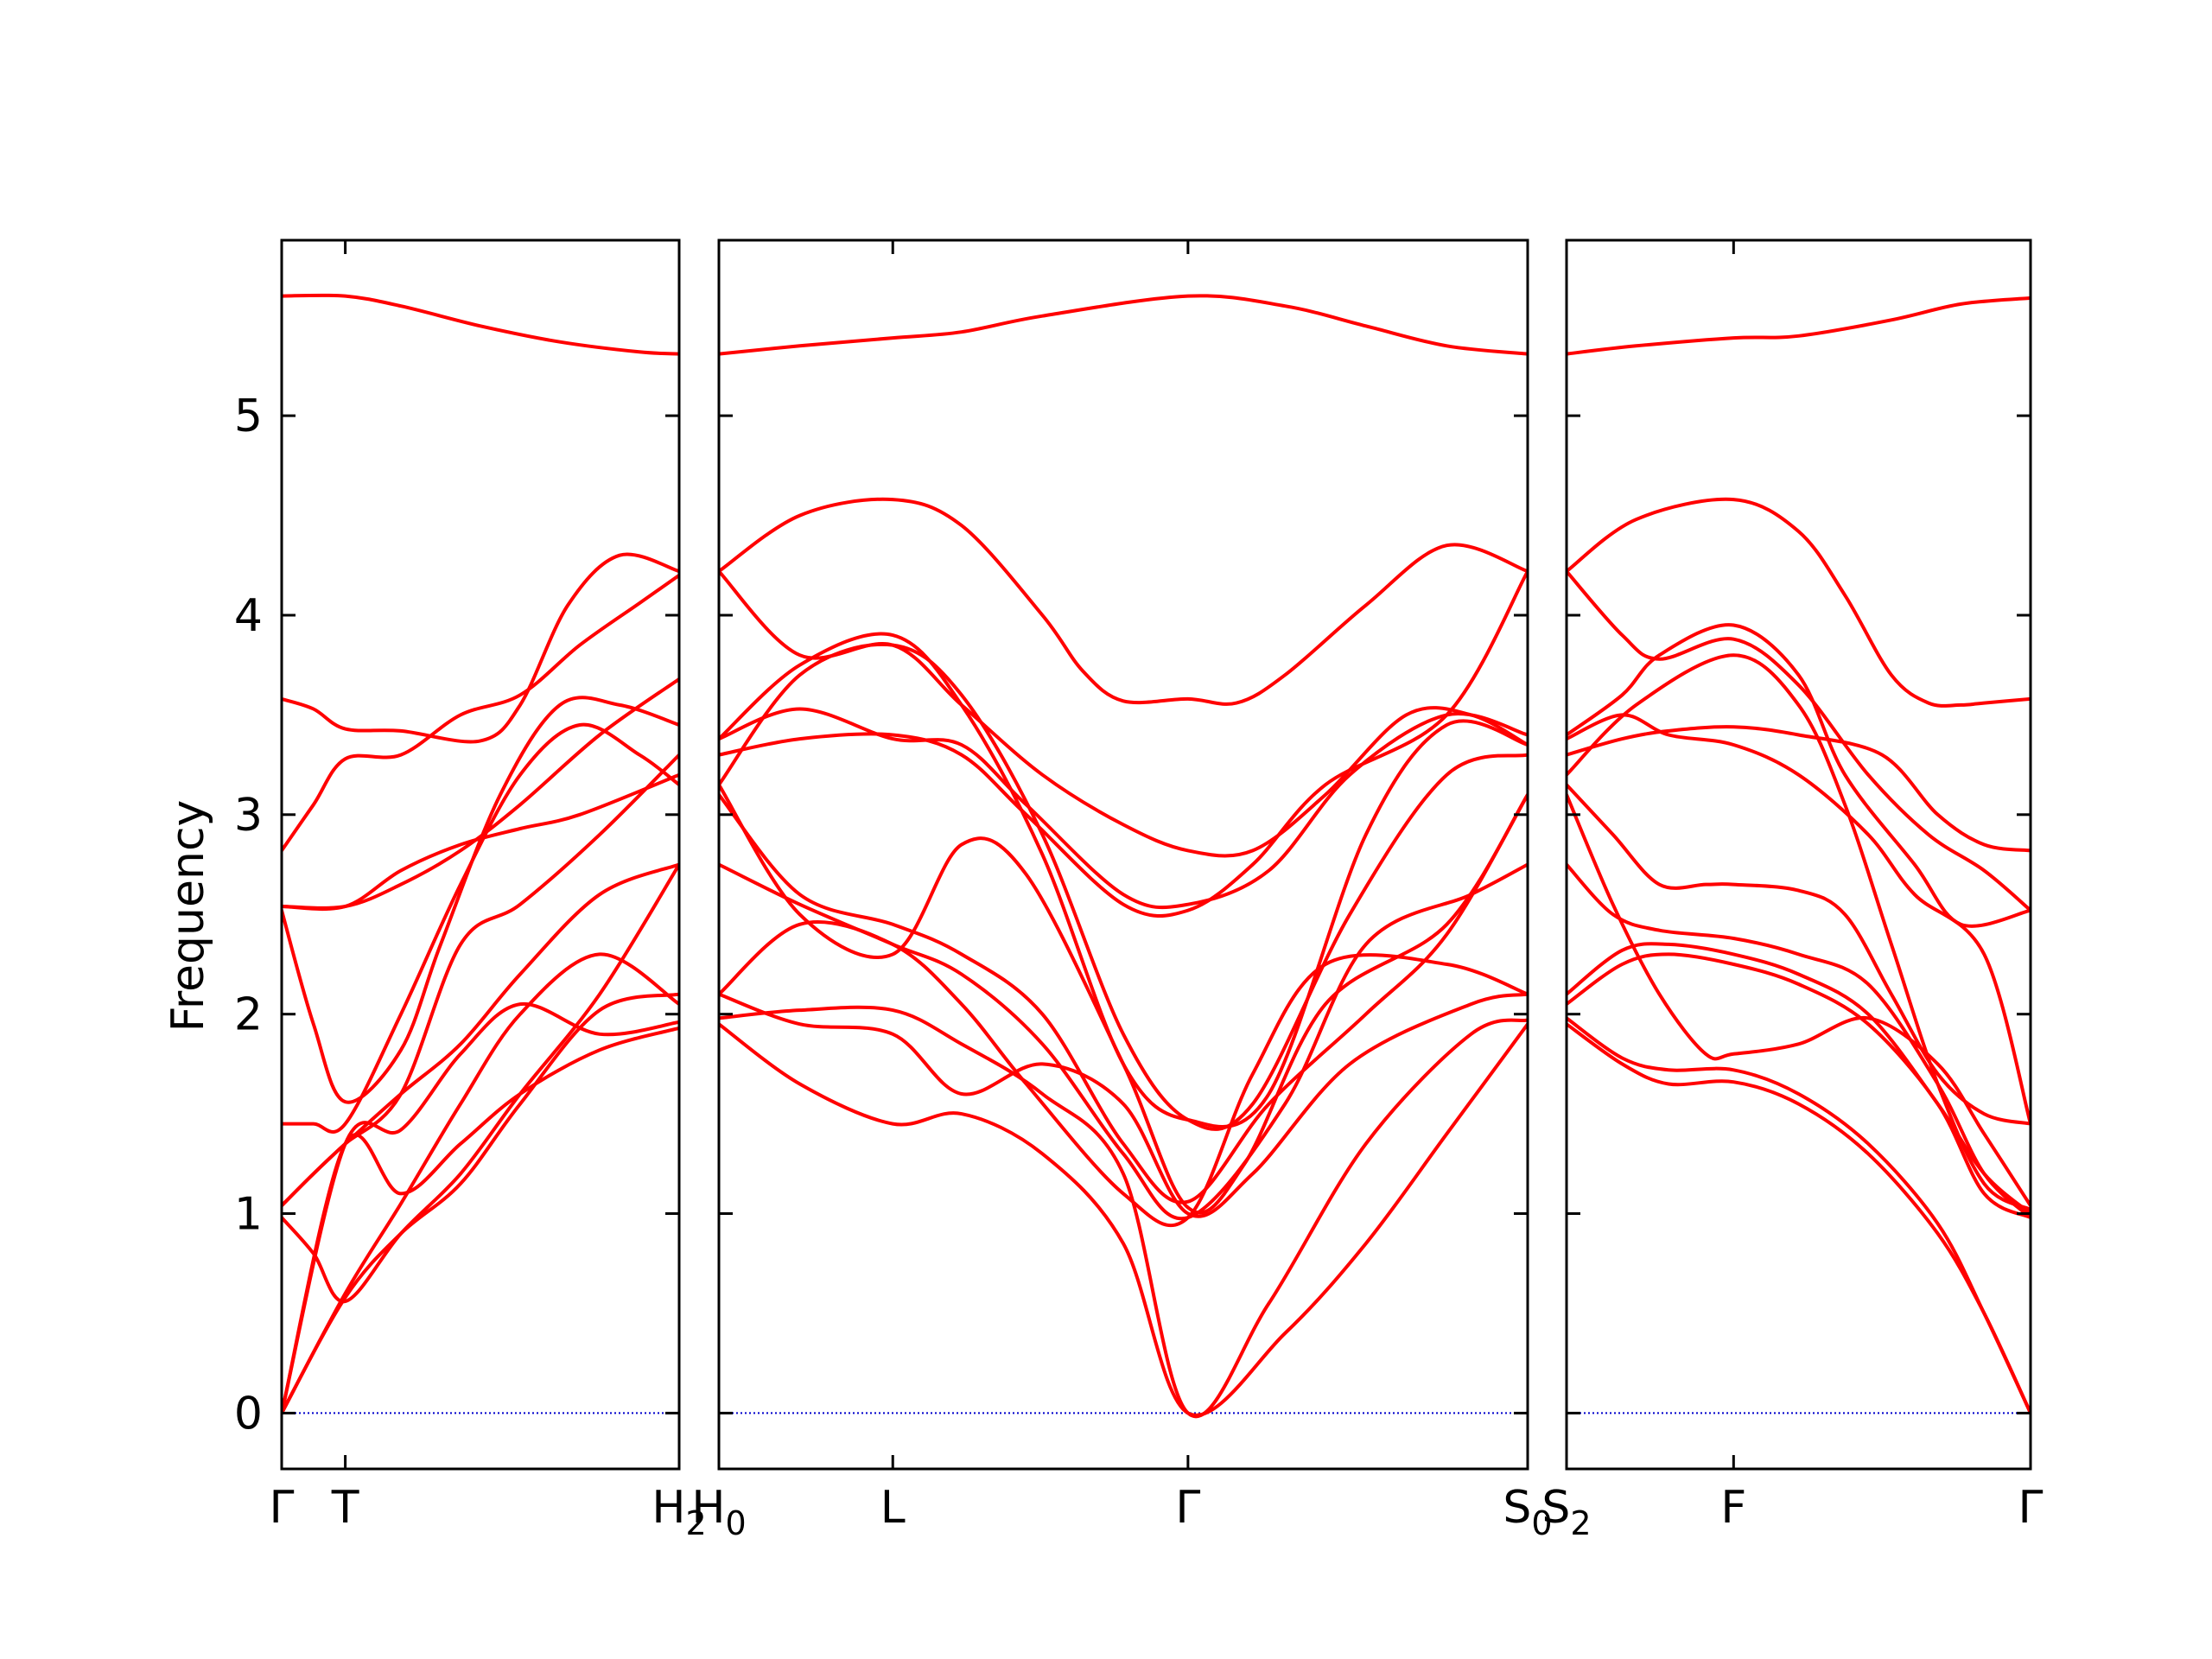 The image size is (2212, 1659). Describe the element at coordinates (248, 1015) in the screenshot. I see `y-tick-label: 2` at that location.